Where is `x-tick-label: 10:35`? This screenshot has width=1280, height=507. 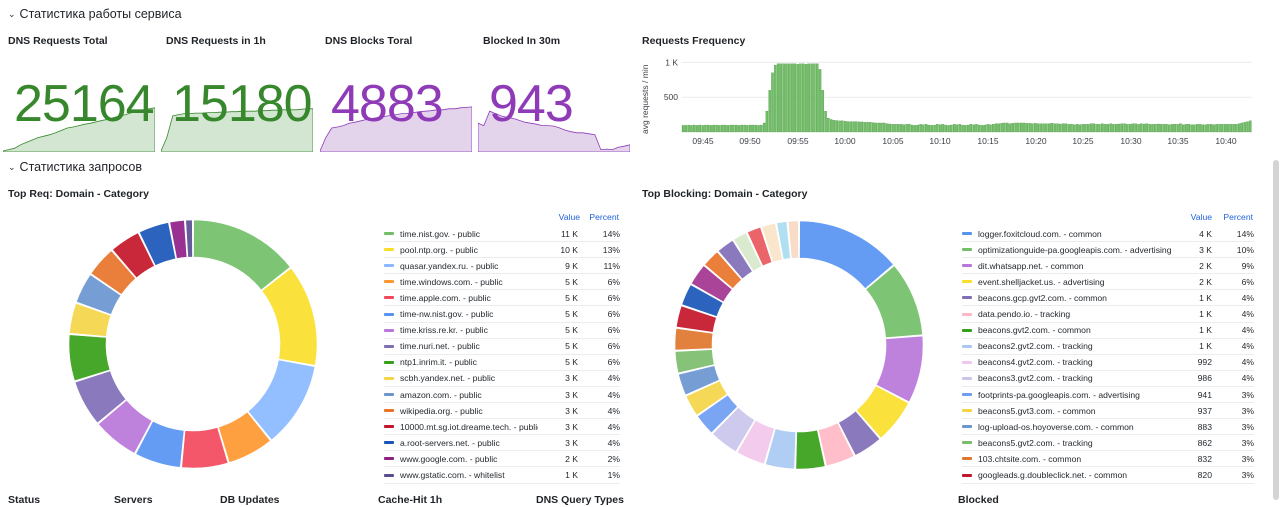 x-tick-label: 10:35 is located at coordinates (1178, 141).